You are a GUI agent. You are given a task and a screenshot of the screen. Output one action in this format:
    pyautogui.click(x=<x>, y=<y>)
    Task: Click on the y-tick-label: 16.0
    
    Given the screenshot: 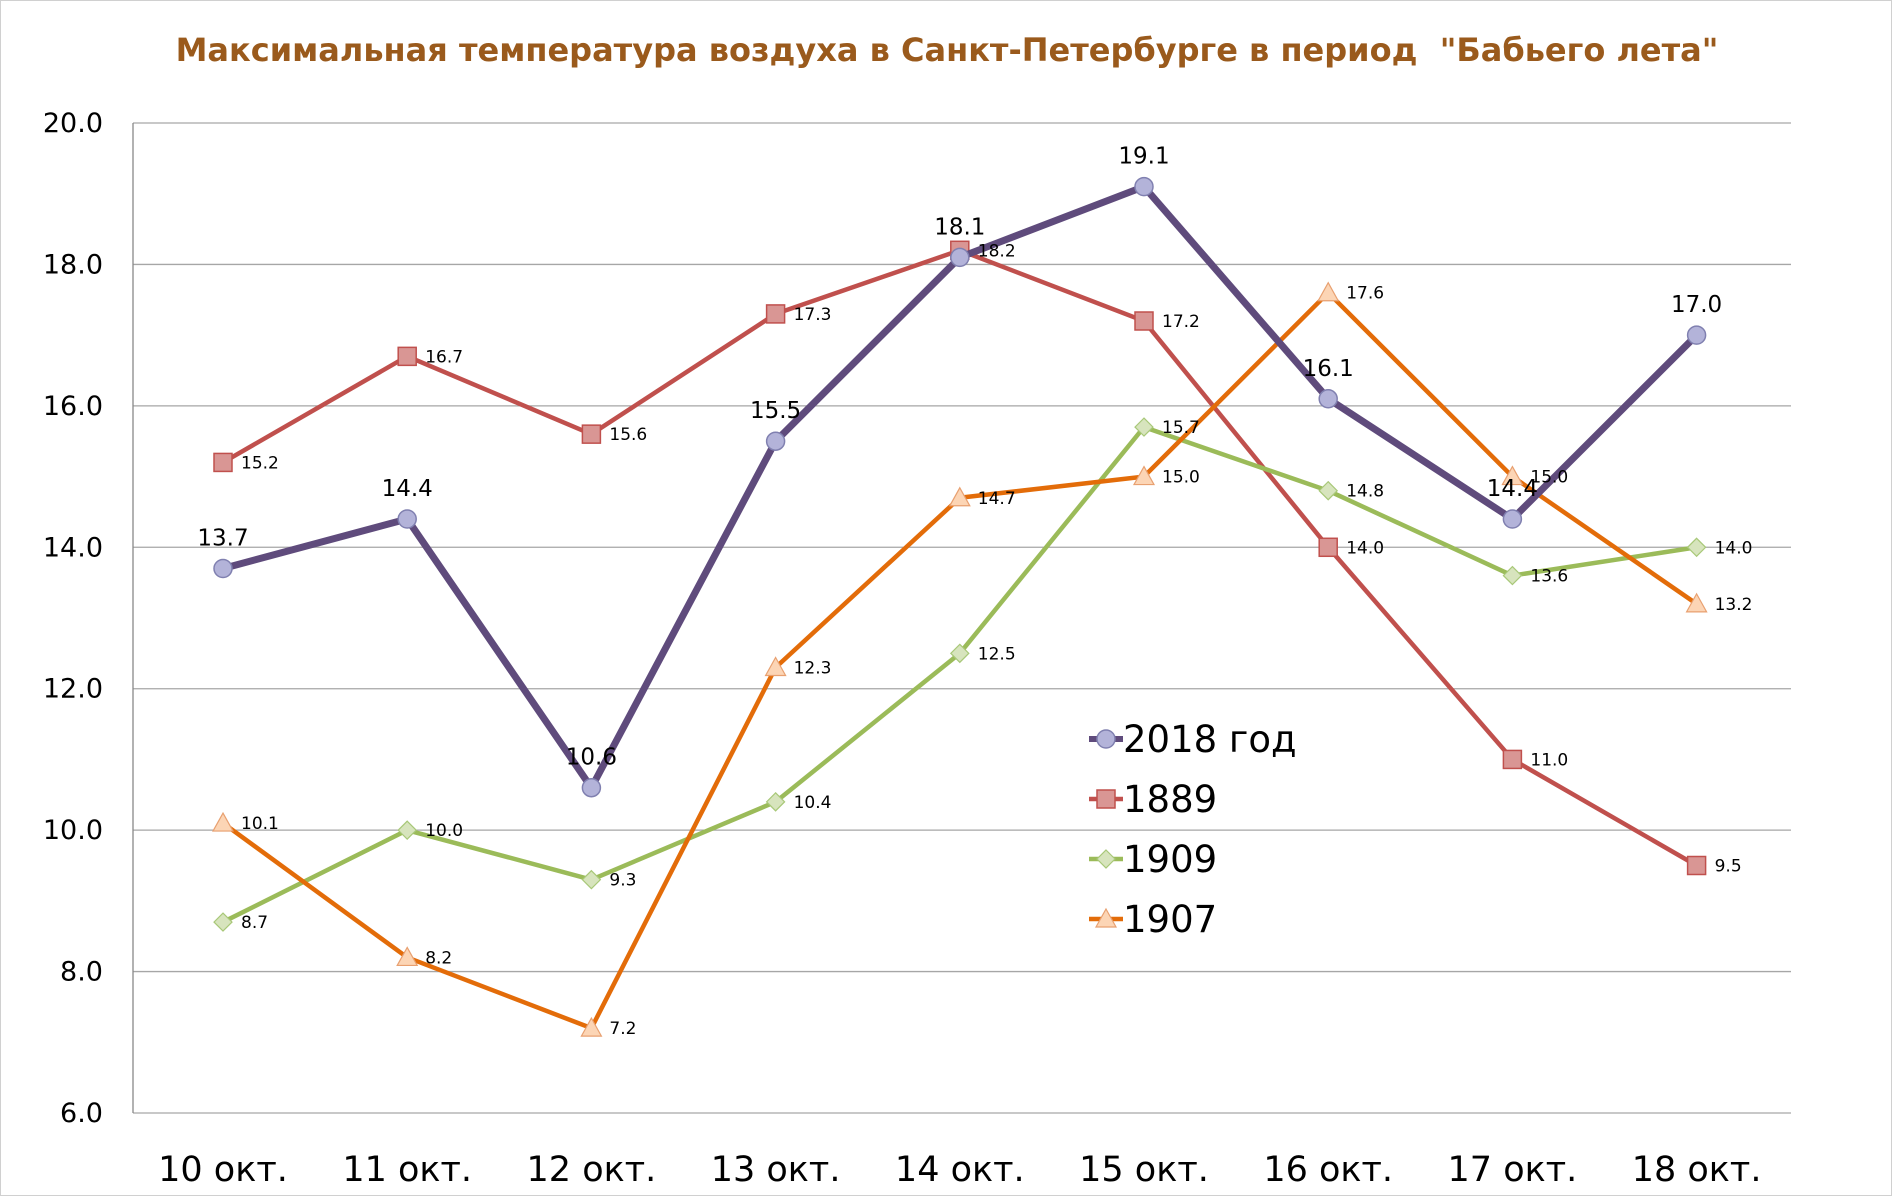 What is the action you would take?
    pyautogui.click(x=73, y=406)
    